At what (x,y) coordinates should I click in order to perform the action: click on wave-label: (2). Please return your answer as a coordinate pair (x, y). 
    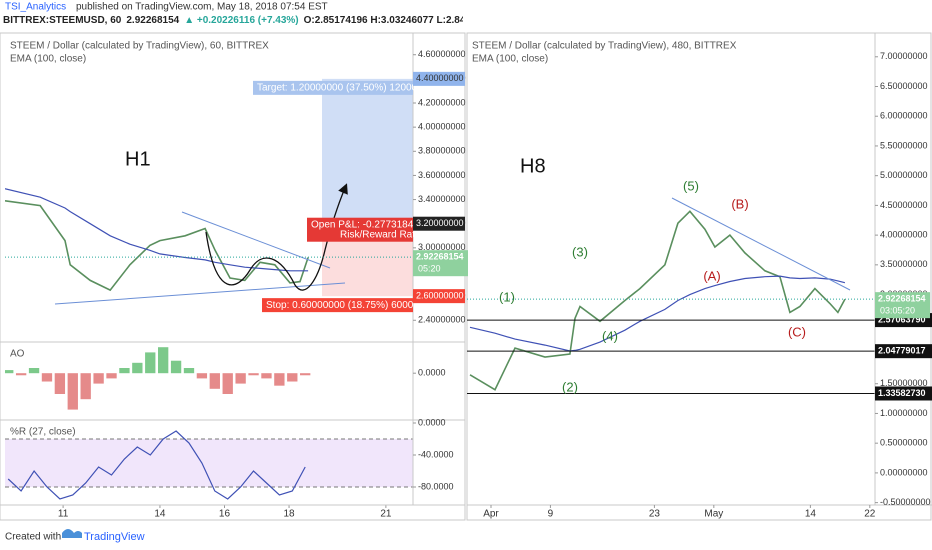
    Looking at the image, I should click on (570, 386).